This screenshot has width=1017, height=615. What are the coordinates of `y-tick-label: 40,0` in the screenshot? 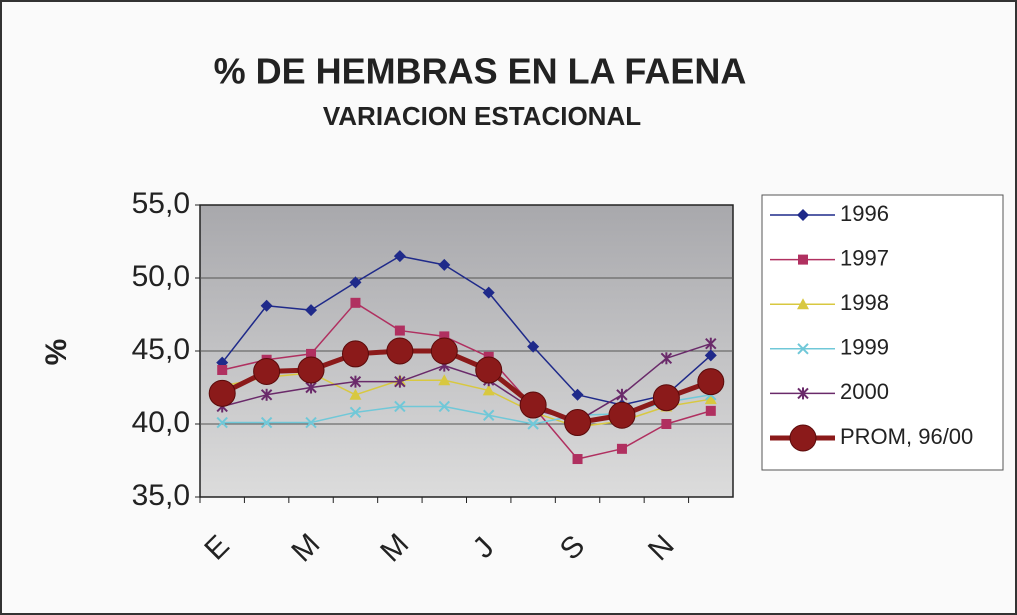 It's located at (161, 422).